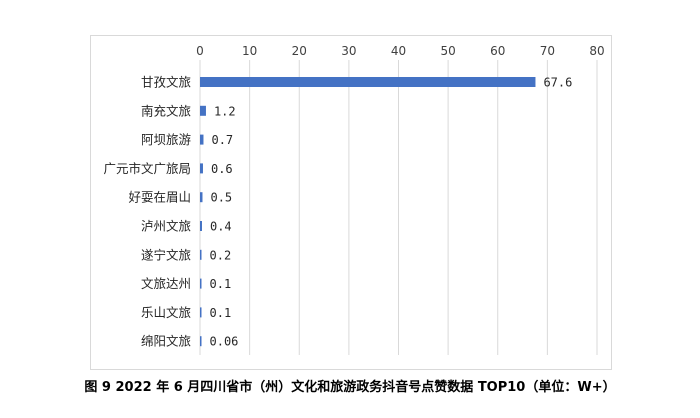  Describe the element at coordinates (166, 226) in the screenshot. I see `category-label-5: 泸州文旅` at that location.